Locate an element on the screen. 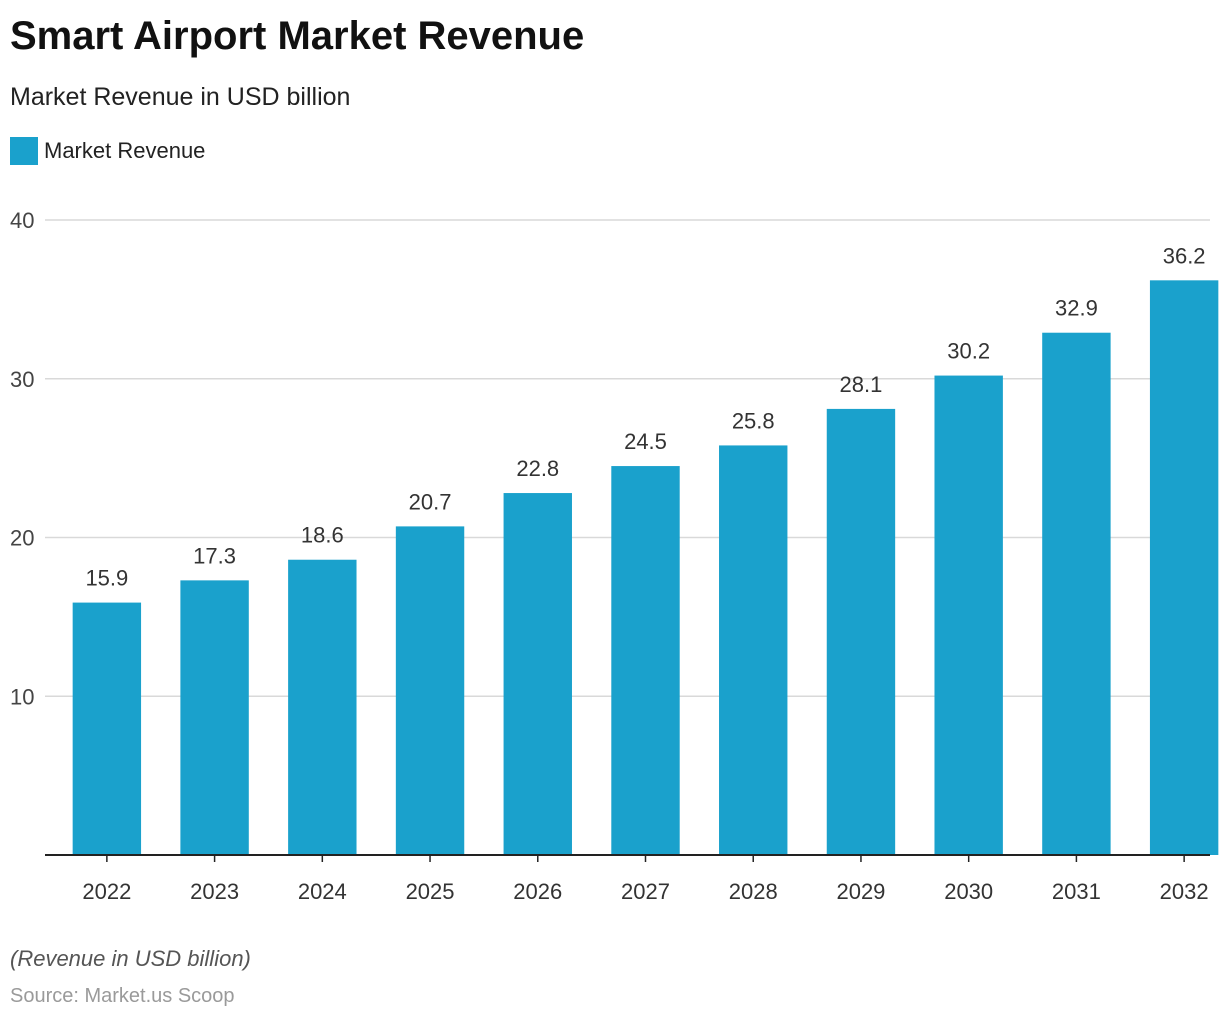 The width and height of the screenshot is (1220, 1020). data-label: 15.9 is located at coordinates (106, 578).